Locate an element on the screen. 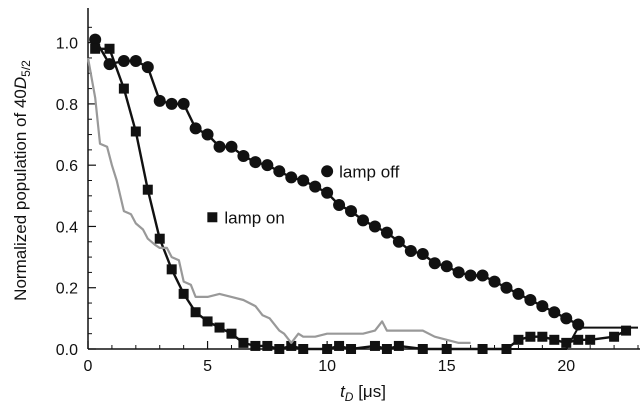  x-axis-label: tD [μs] is located at coordinates (363, 393).